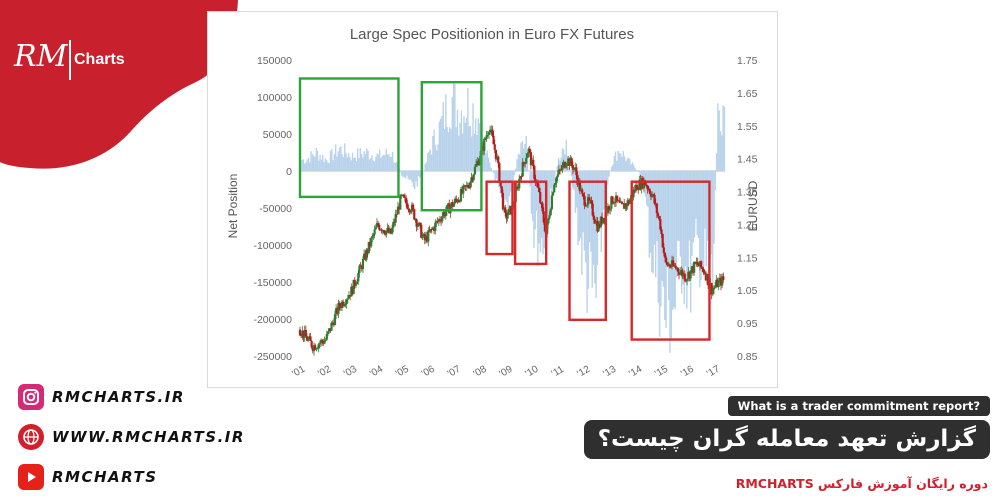 The width and height of the screenshot is (1000, 500). I want to click on course-text: دوره رایگان آموزش فارکس RMCHARTS, so click(861, 483).